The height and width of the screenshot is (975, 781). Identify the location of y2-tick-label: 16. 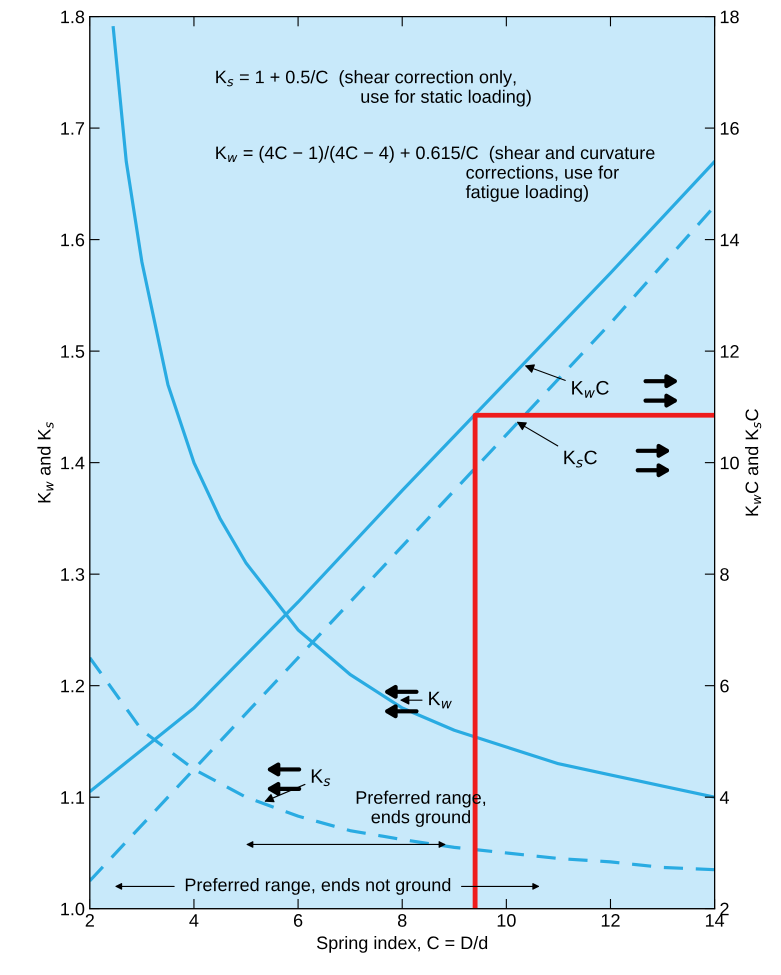
(729, 128).